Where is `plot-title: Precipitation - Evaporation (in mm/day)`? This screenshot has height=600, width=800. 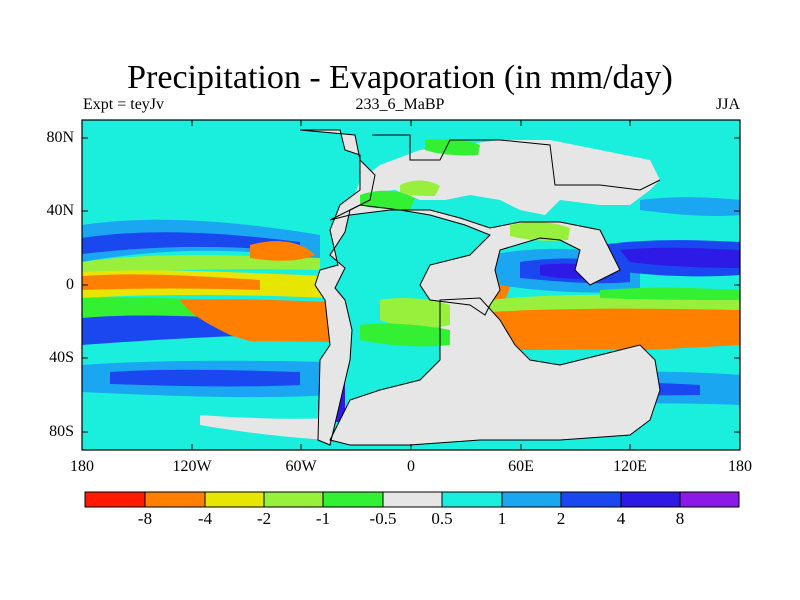
plot-title: Precipitation - Evaporation (in mm/day) is located at coordinates (400, 77).